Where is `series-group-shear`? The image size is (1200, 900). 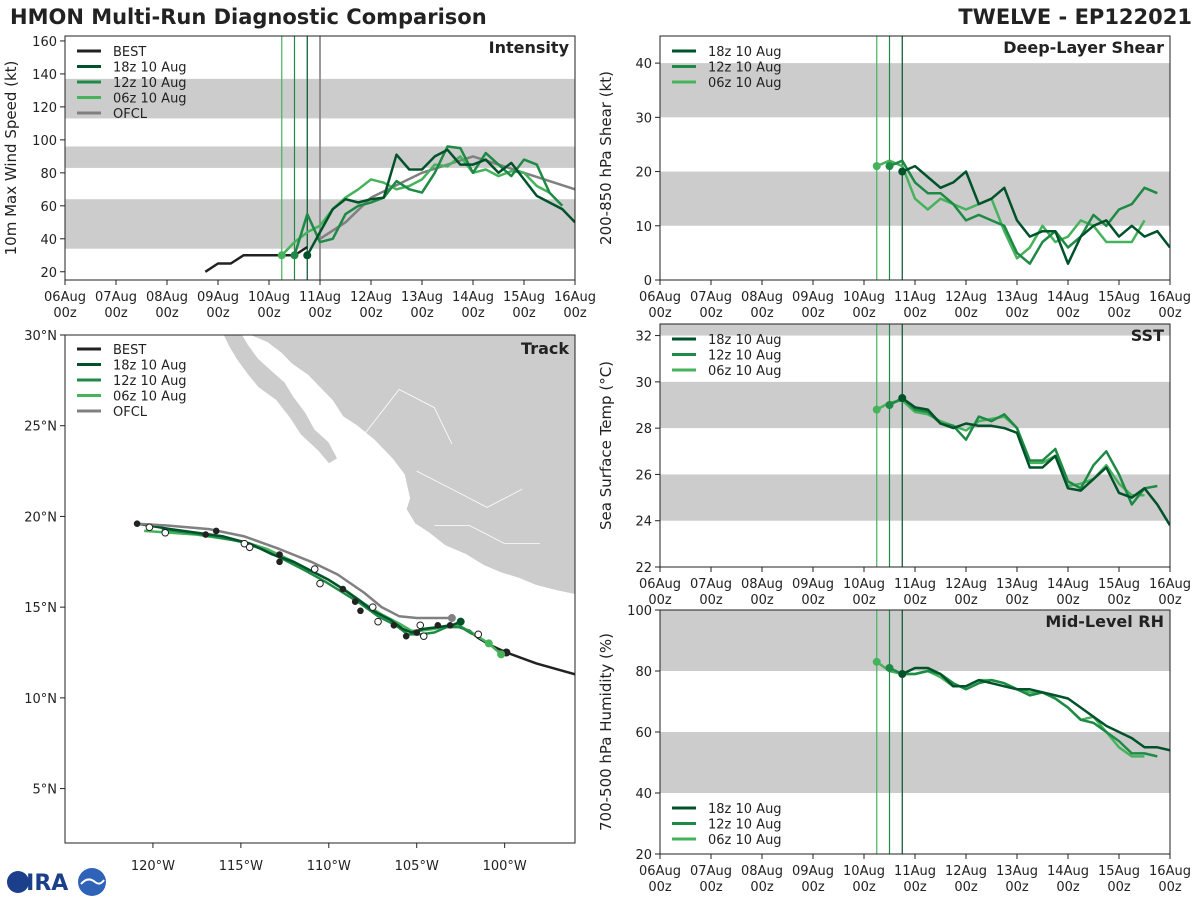
series-group-shear is located at coordinates (1021, 212).